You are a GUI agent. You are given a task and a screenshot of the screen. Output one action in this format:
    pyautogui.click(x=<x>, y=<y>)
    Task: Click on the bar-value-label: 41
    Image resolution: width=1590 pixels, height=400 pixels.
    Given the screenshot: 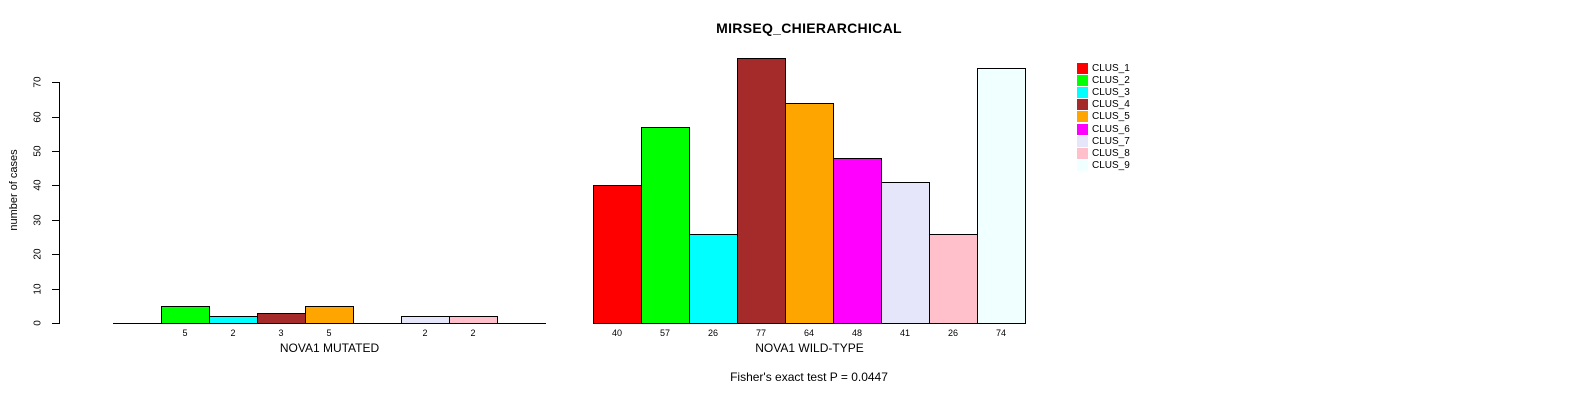 What is the action you would take?
    pyautogui.click(x=905, y=333)
    